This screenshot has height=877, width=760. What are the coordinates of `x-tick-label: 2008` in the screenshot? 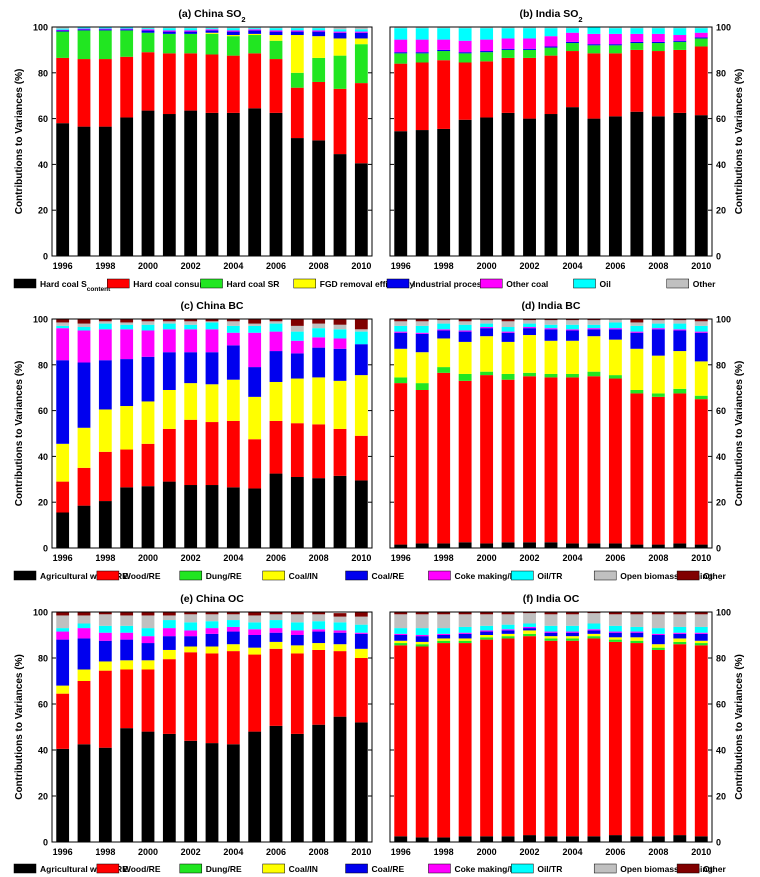 It's located at (319, 852).